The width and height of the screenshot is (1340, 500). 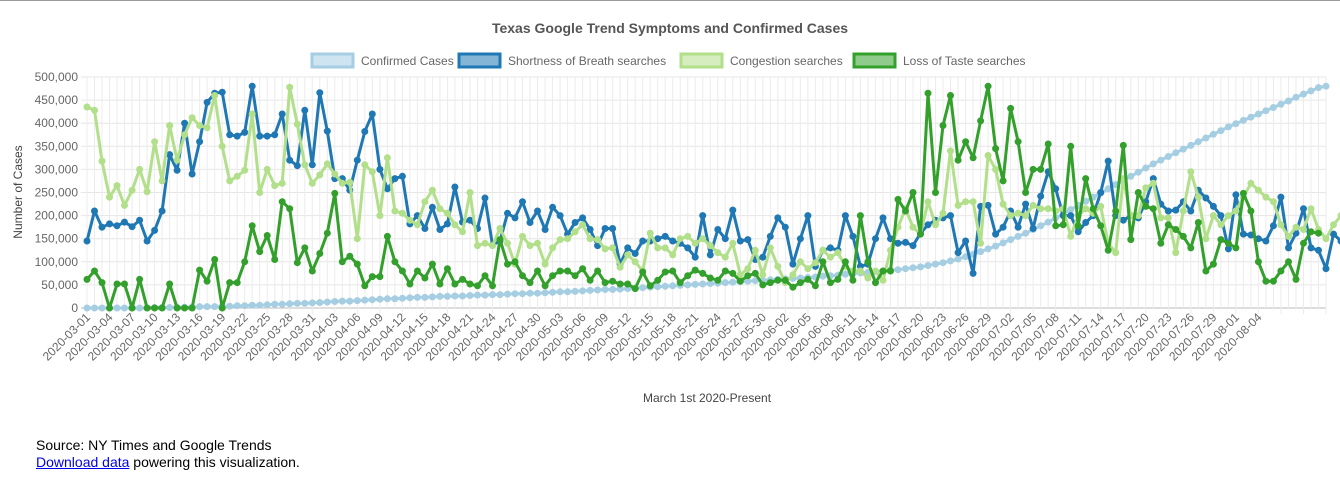 What do you see at coordinates (382, 60) in the screenshot?
I see `legend-item-confirmed: Confirmed Cases` at bounding box center [382, 60].